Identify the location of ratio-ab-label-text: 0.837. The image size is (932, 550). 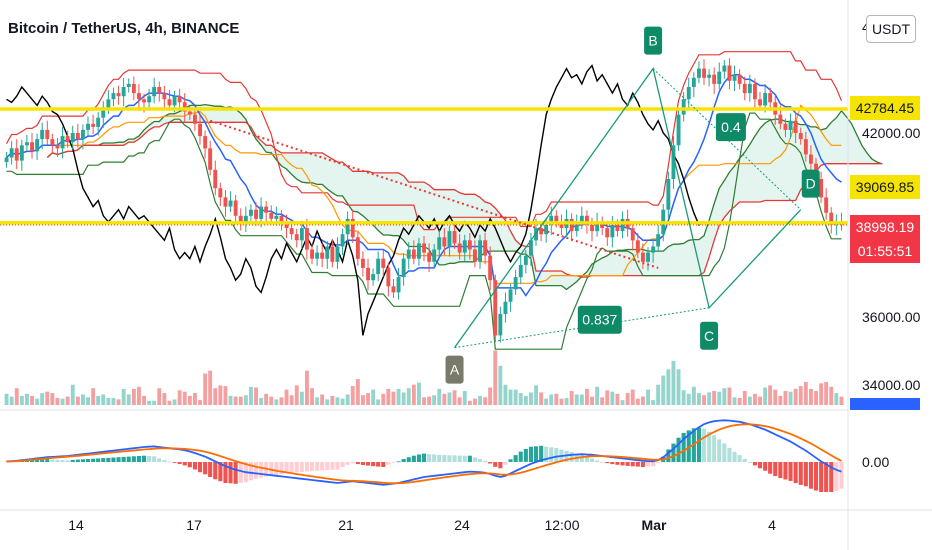
(599, 320).